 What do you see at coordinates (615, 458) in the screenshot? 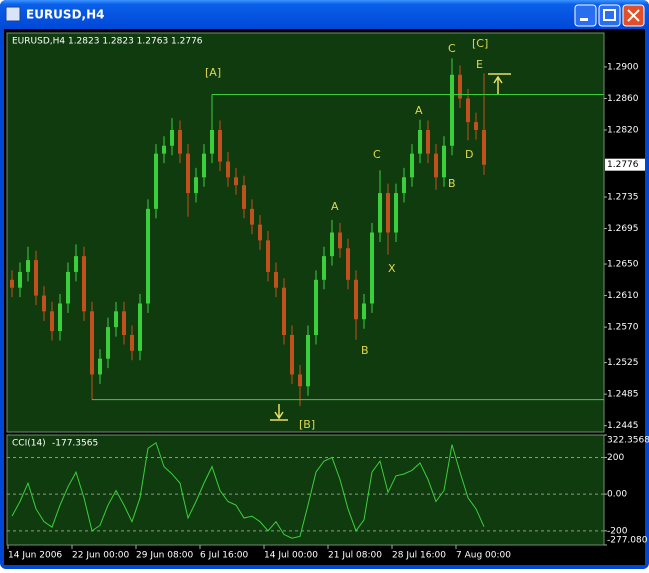
I see `y-tick-label: 200` at bounding box center [615, 458].